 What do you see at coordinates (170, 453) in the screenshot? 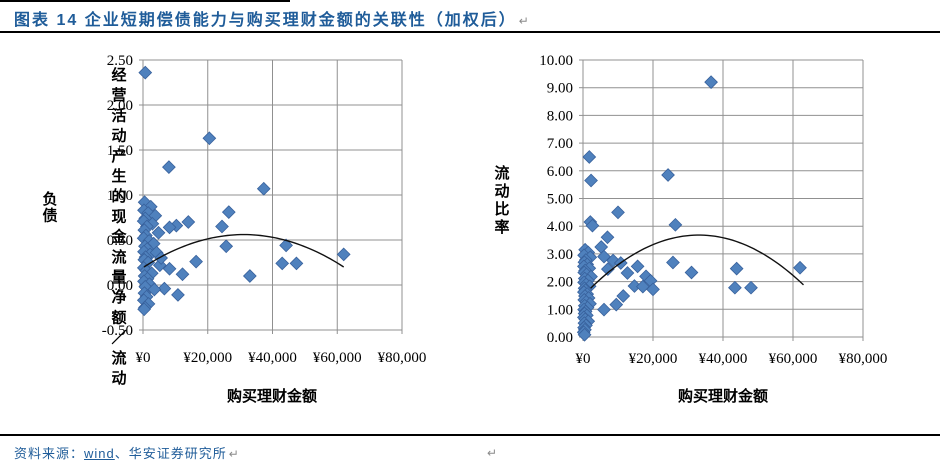
I see `source-suffix: 、华安证券研究所` at bounding box center [170, 453].